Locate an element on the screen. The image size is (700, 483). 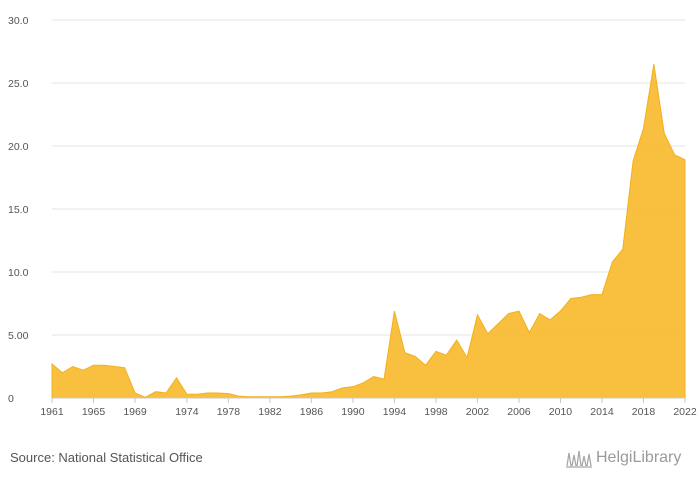
x-tick-label: 1986 is located at coordinates (312, 412).